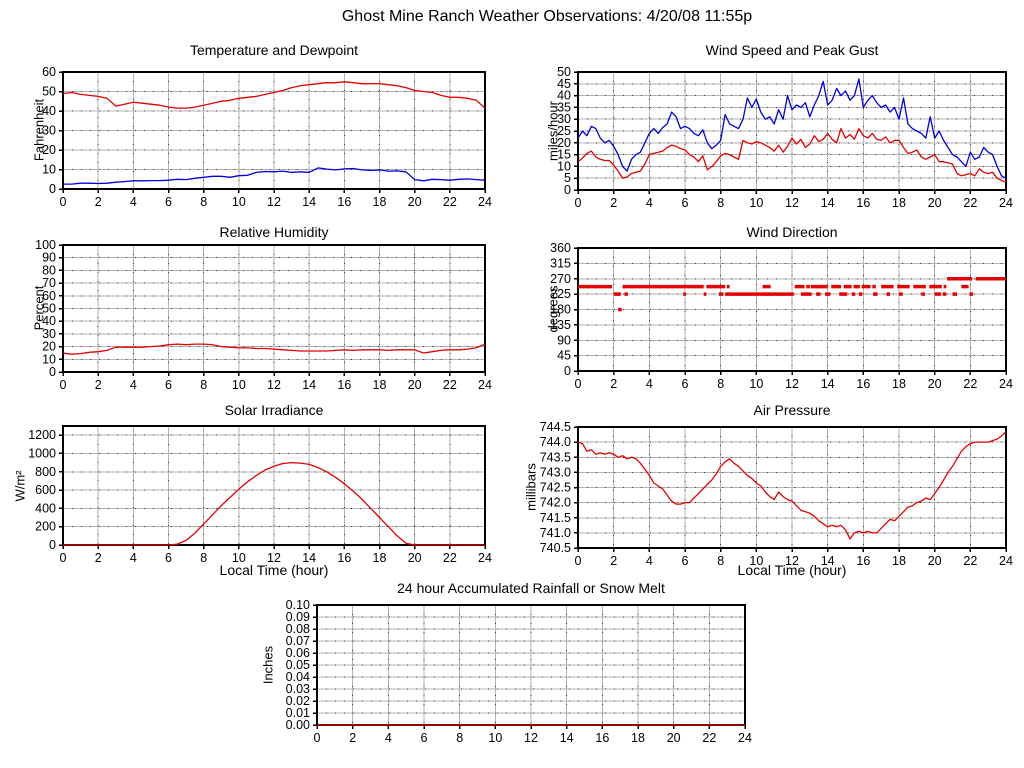 This screenshot has width=1024, height=768. Describe the element at coordinates (792, 50) in the screenshot. I see `chart-title-wind-speed: Wind Speed and Peak Gust` at that location.